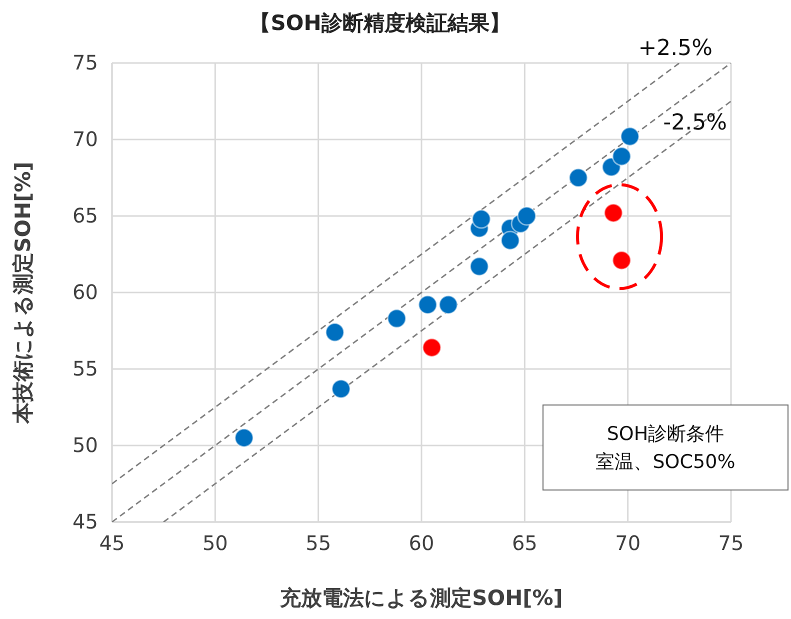 Image resolution: width=791 pixels, height=619 pixels. I want to click on annotation: +2.5%, so click(675, 48).